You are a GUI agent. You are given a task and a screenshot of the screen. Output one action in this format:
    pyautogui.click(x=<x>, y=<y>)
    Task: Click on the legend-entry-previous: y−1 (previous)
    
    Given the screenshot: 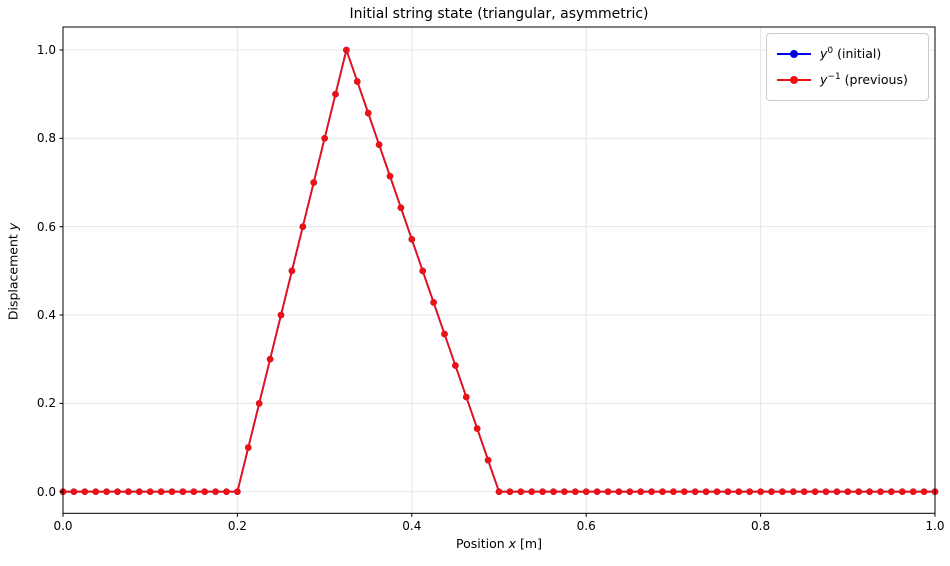 What is the action you would take?
    pyautogui.click(x=847, y=80)
    